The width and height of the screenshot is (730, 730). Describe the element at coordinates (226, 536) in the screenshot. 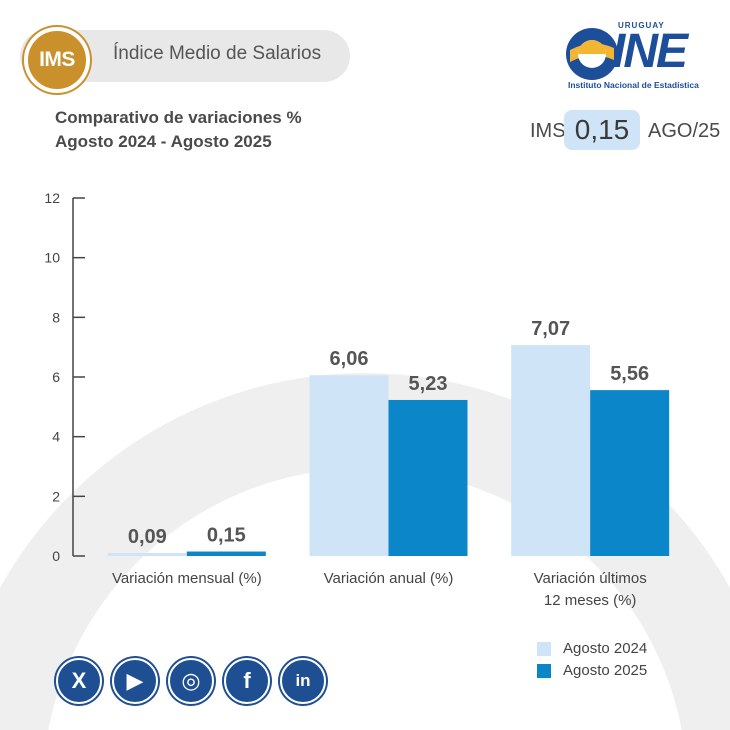

I see `data-label: 0,15` at that location.